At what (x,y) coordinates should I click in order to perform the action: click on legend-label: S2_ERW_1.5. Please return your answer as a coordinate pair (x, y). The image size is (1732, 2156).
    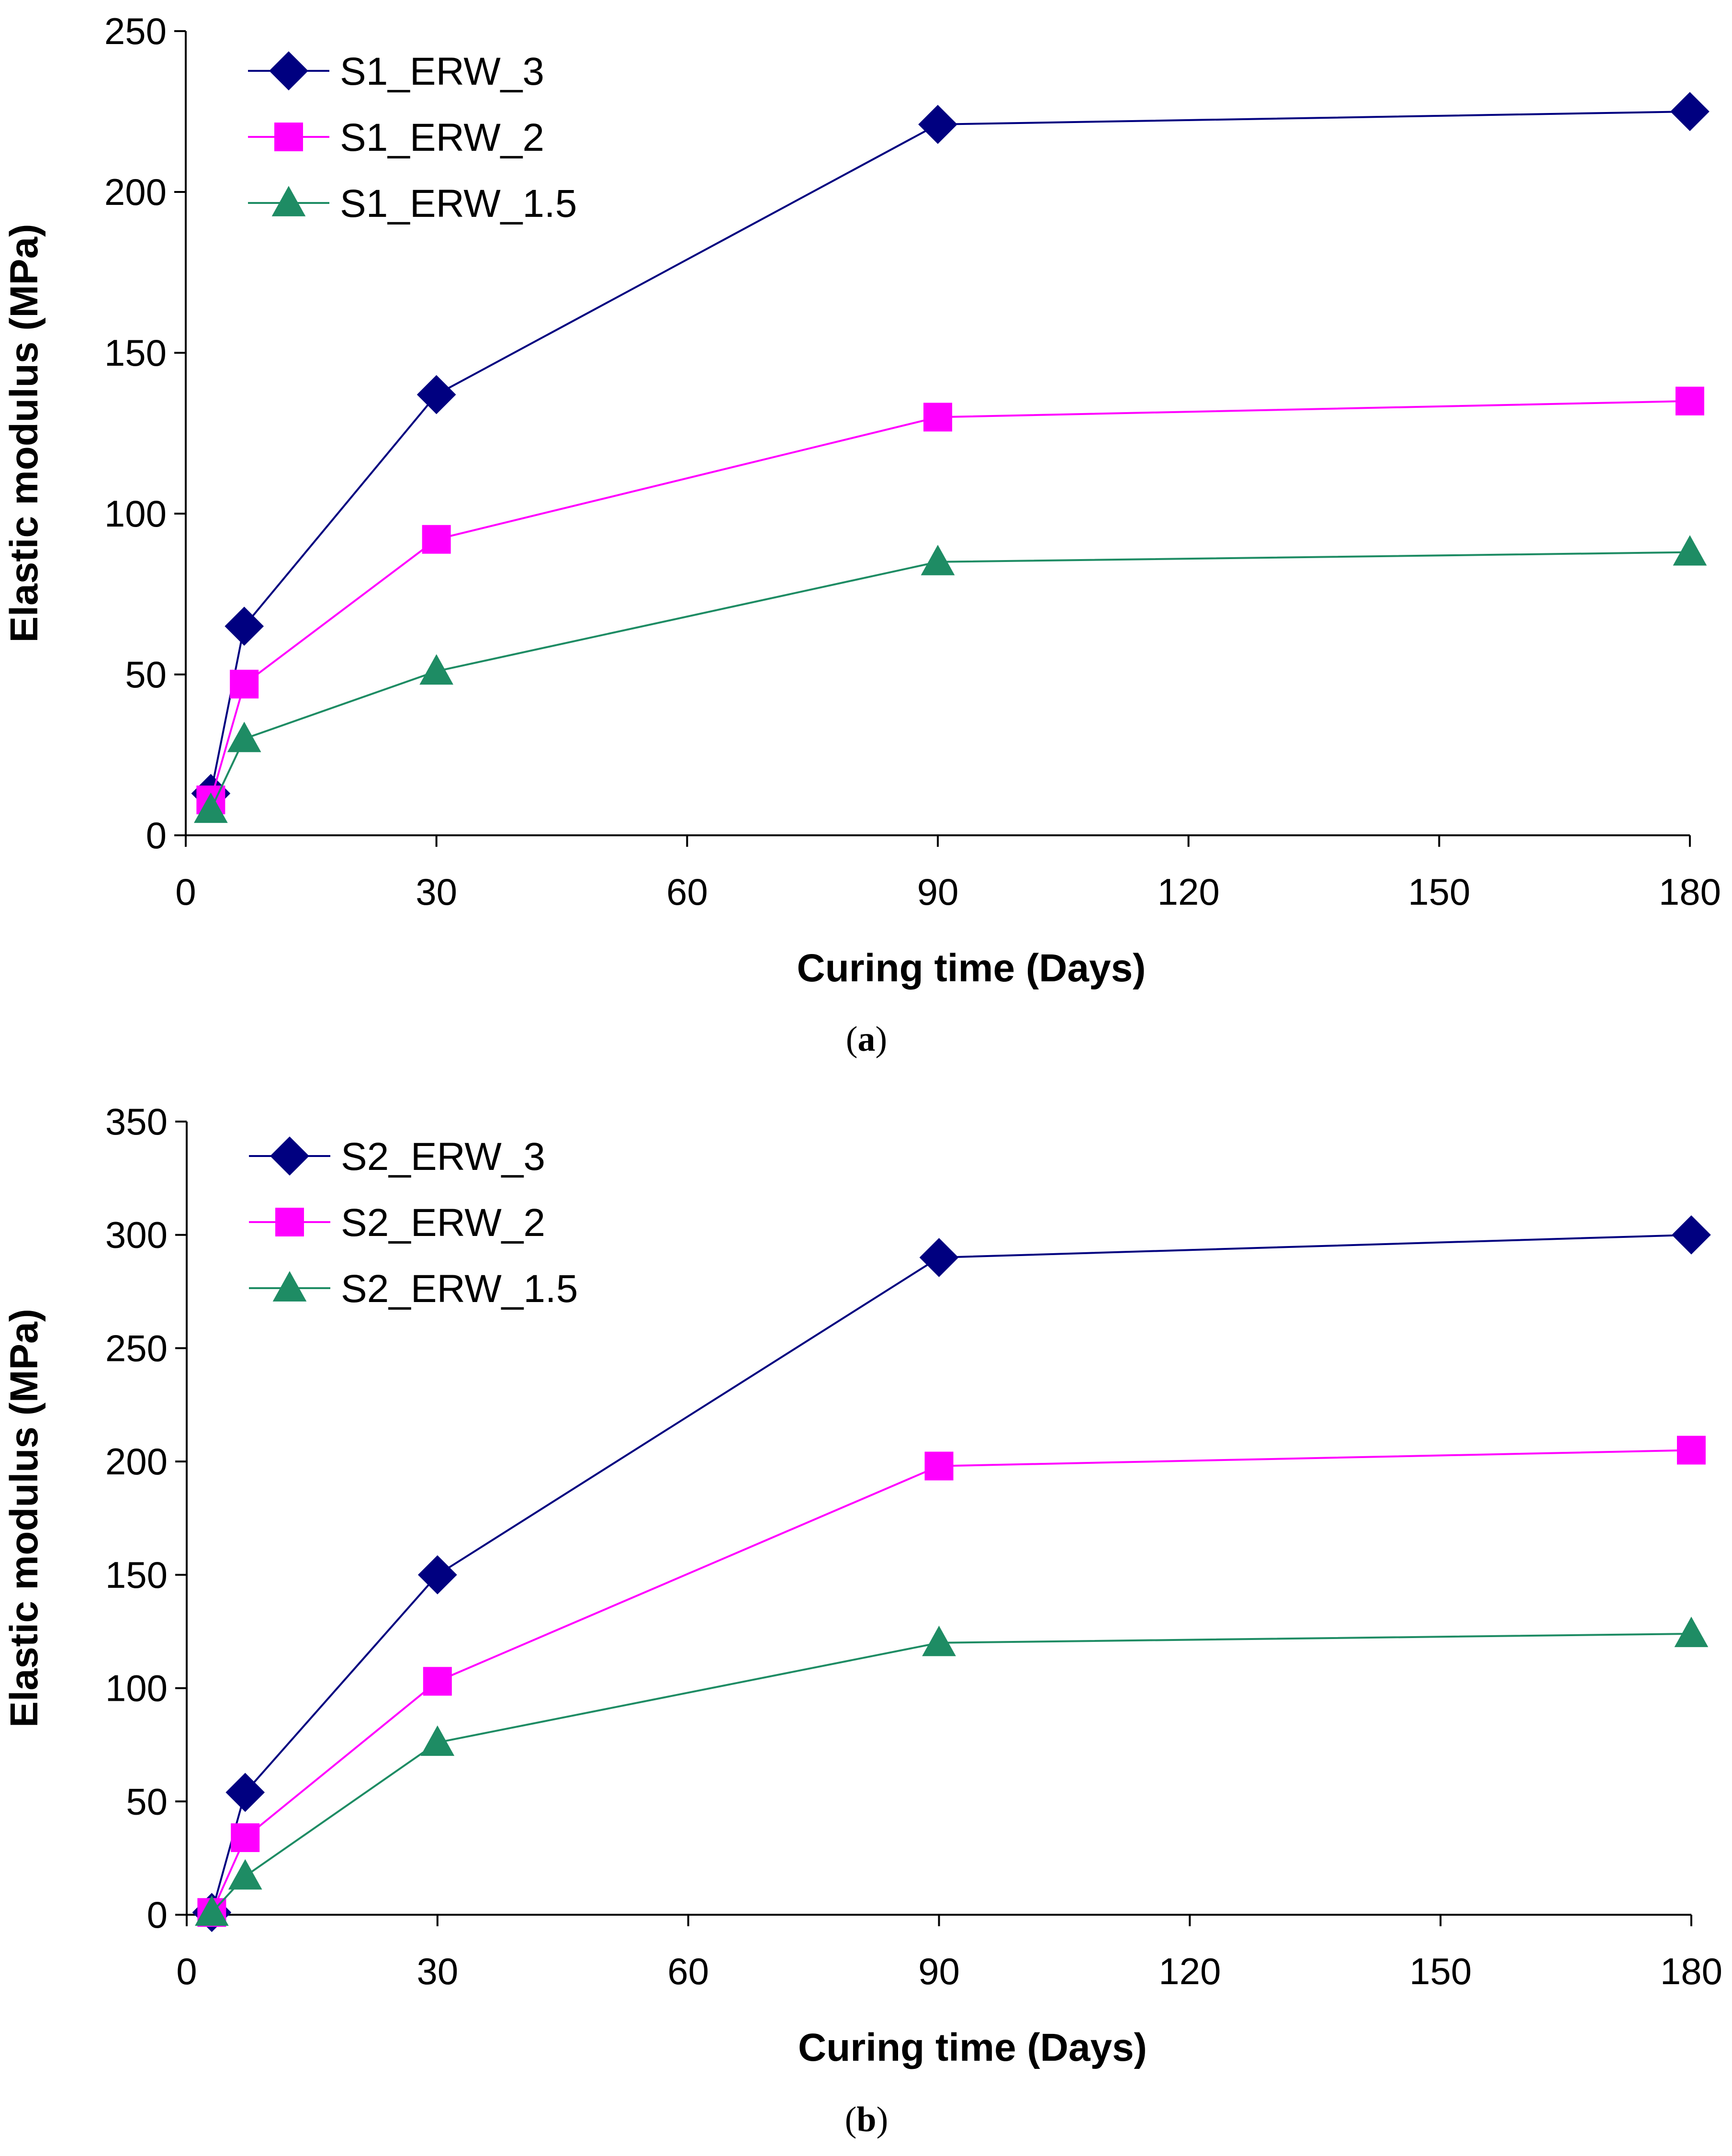
    Looking at the image, I should click on (459, 1289).